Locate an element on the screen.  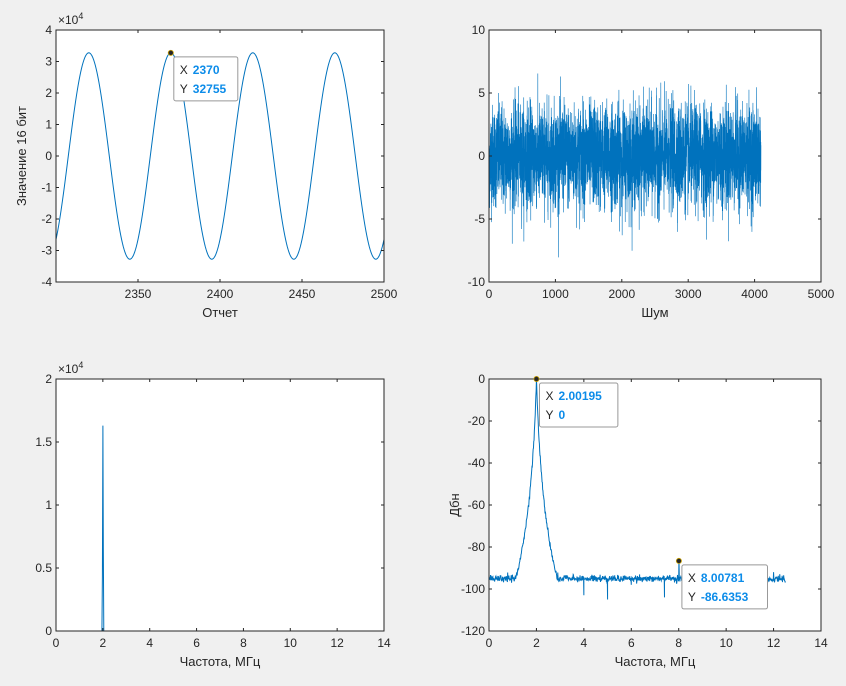
x-tick-label: 2450 is located at coordinates (302, 294).